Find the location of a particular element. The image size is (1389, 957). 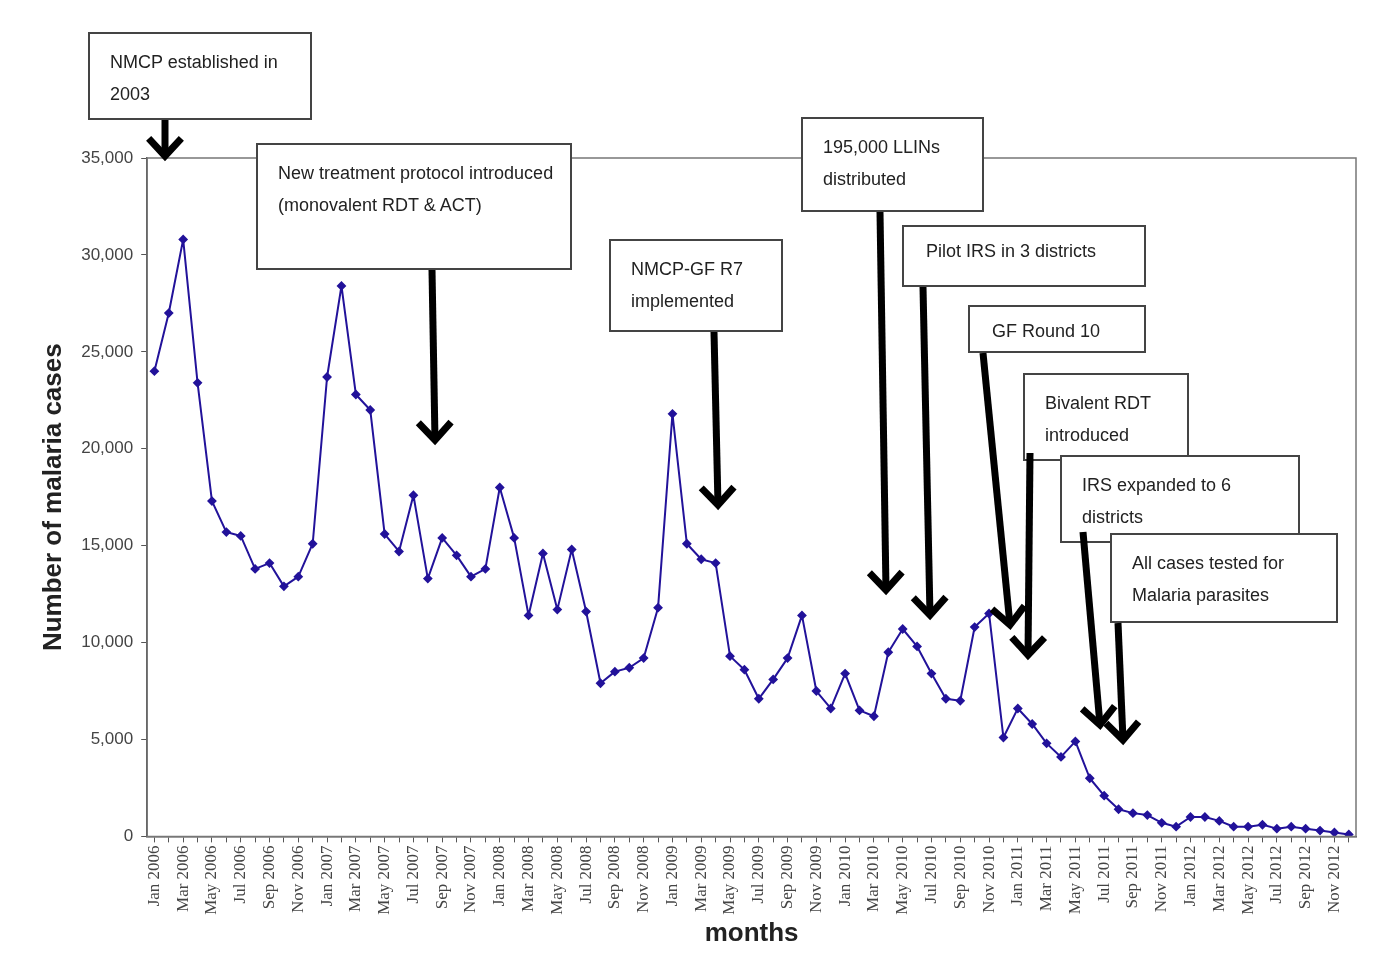

x-tick-label: Nov 2007 is located at coordinates (470, 878).